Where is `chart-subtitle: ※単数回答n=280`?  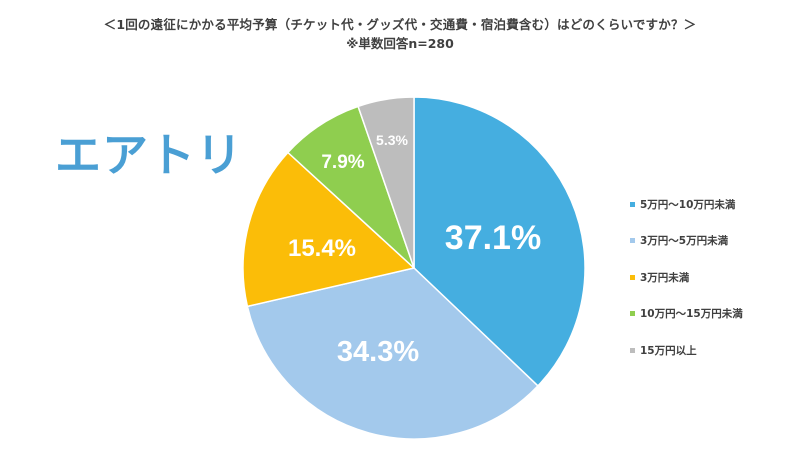
chart-subtitle: ※単数回答n=280 is located at coordinates (400, 43).